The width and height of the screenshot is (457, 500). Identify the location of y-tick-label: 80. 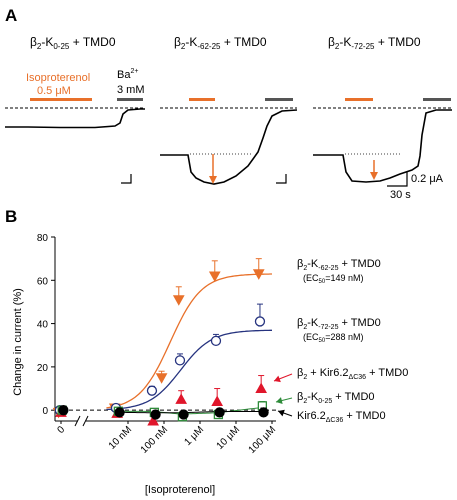
(43, 238).